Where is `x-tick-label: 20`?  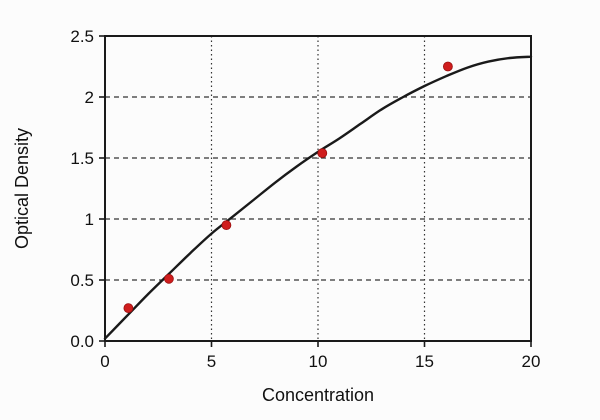 x-tick-label: 20 is located at coordinates (531, 361).